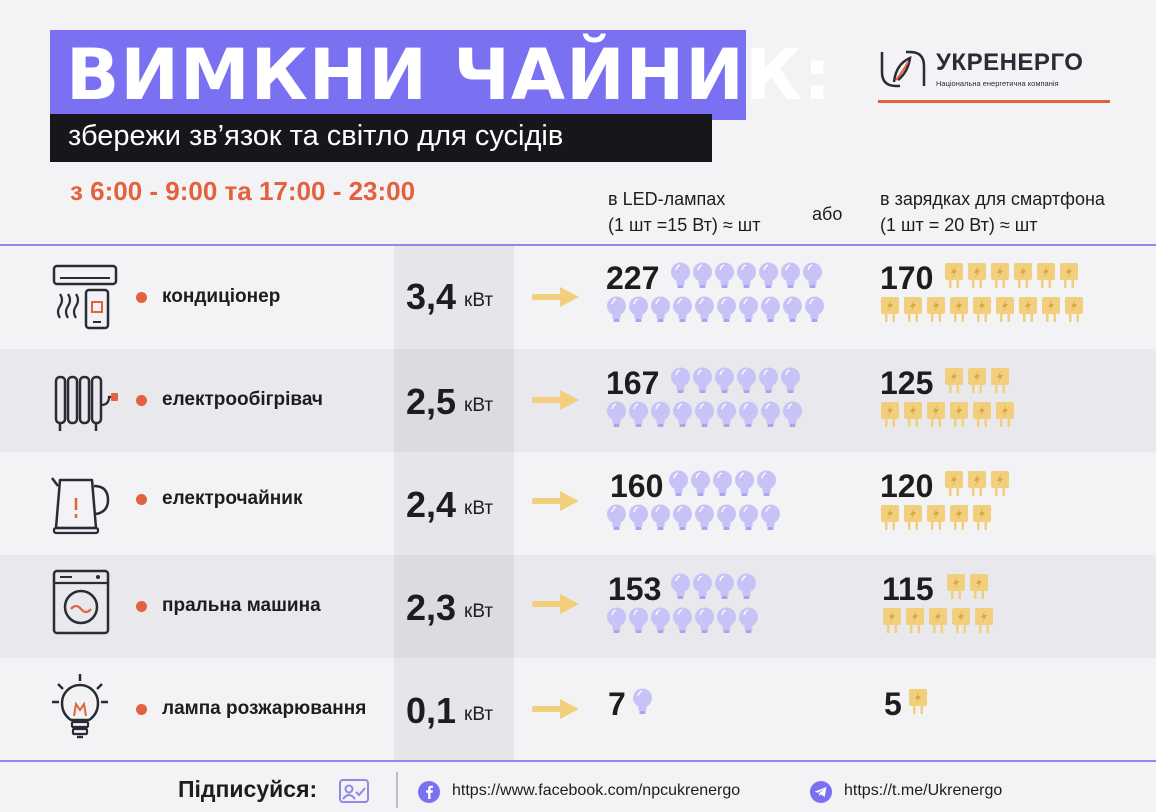  What do you see at coordinates (596, 790) in the screenshot?
I see `facebook-link: https://www.facebook.com/npcukrenergo` at bounding box center [596, 790].